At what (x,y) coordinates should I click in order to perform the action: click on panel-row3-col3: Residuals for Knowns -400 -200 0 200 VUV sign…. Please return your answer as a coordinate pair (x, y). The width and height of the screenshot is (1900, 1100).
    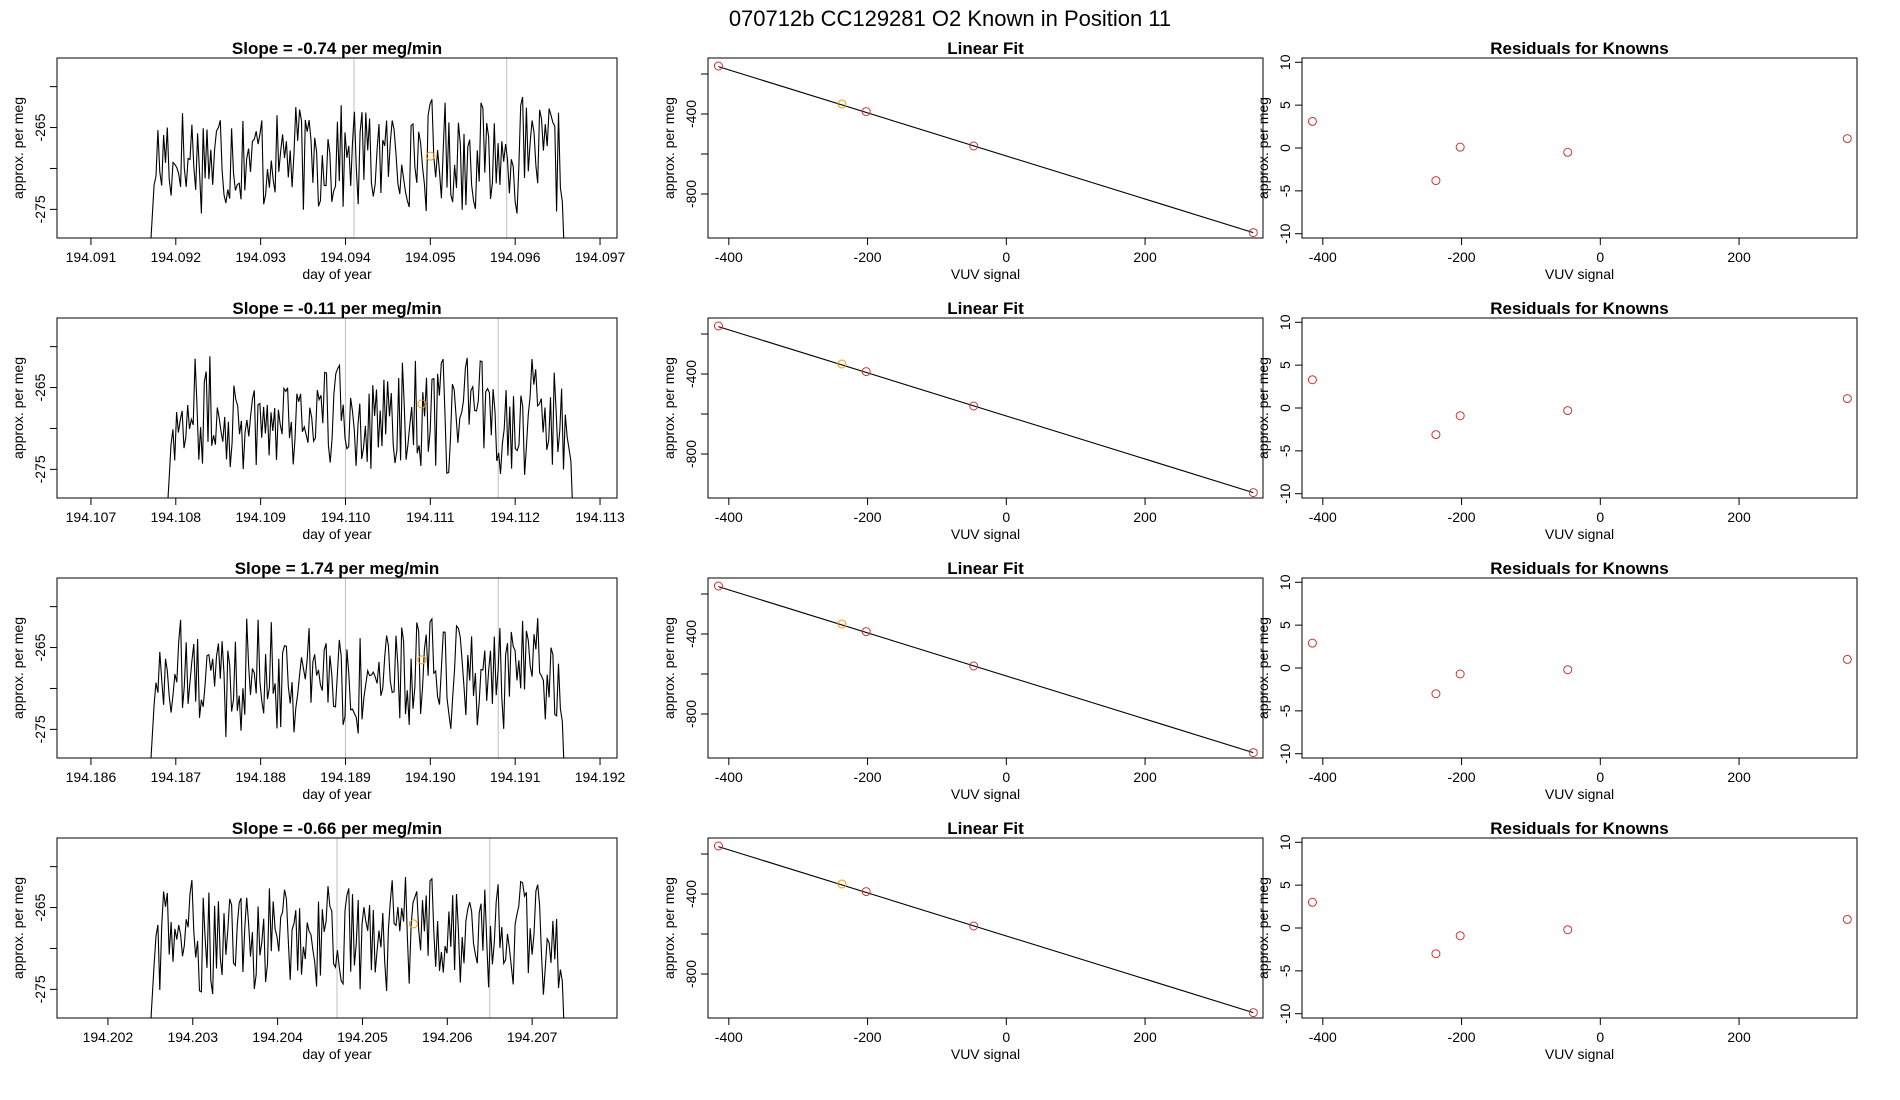
    Looking at the image, I should click on (1556, 680).